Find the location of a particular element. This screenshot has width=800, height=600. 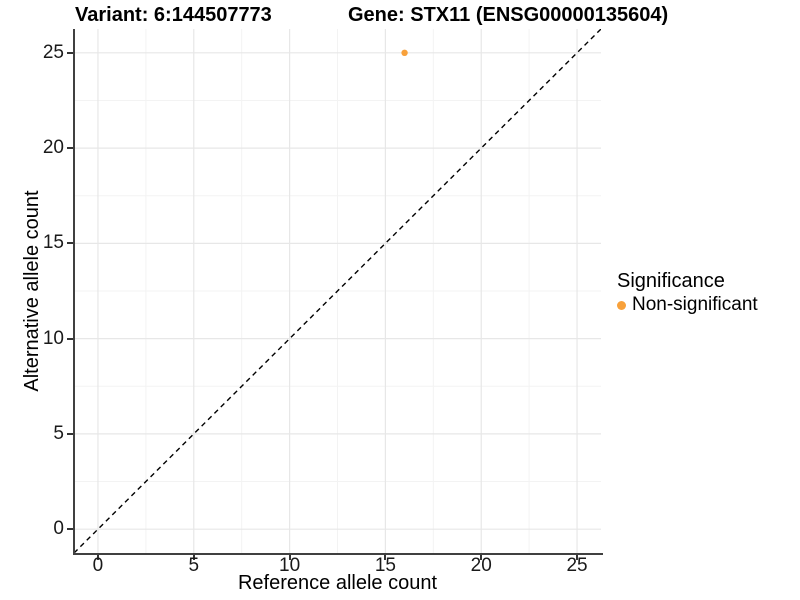

legend-title: Significance is located at coordinates (671, 281).